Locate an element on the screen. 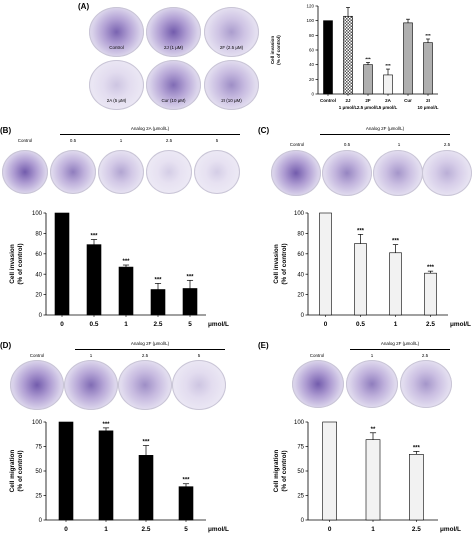 This screenshot has width=474, height=544. dish-label-b-0: Control is located at coordinates (25, 140).